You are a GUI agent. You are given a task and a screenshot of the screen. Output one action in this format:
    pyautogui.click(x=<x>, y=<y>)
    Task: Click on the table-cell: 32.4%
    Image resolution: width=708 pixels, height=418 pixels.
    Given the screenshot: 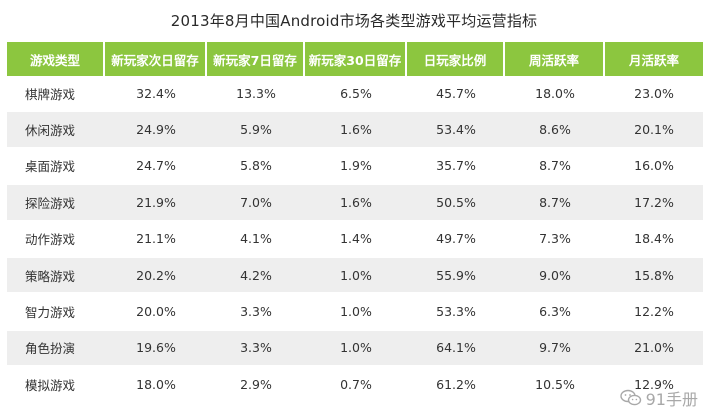 What is the action you would take?
    pyautogui.click(x=156, y=94)
    